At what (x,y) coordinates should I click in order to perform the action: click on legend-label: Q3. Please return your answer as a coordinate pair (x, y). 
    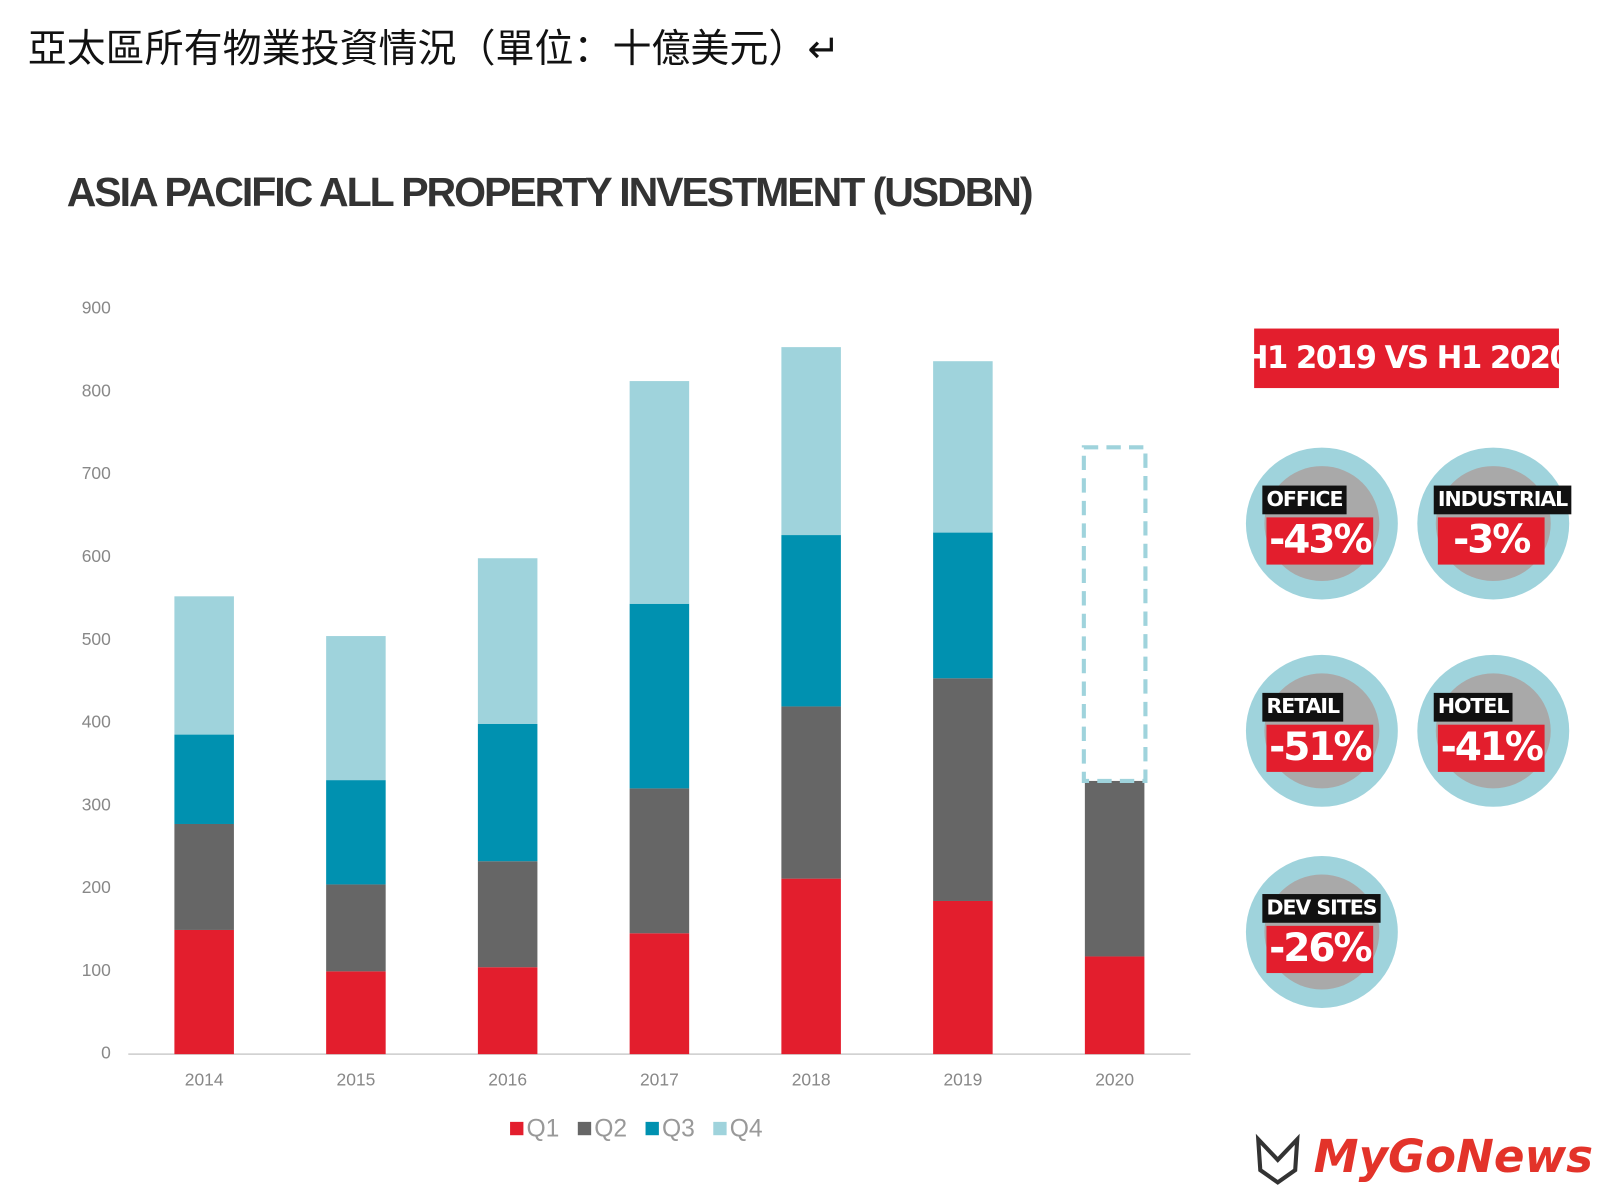
    Looking at the image, I should click on (678, 1129).